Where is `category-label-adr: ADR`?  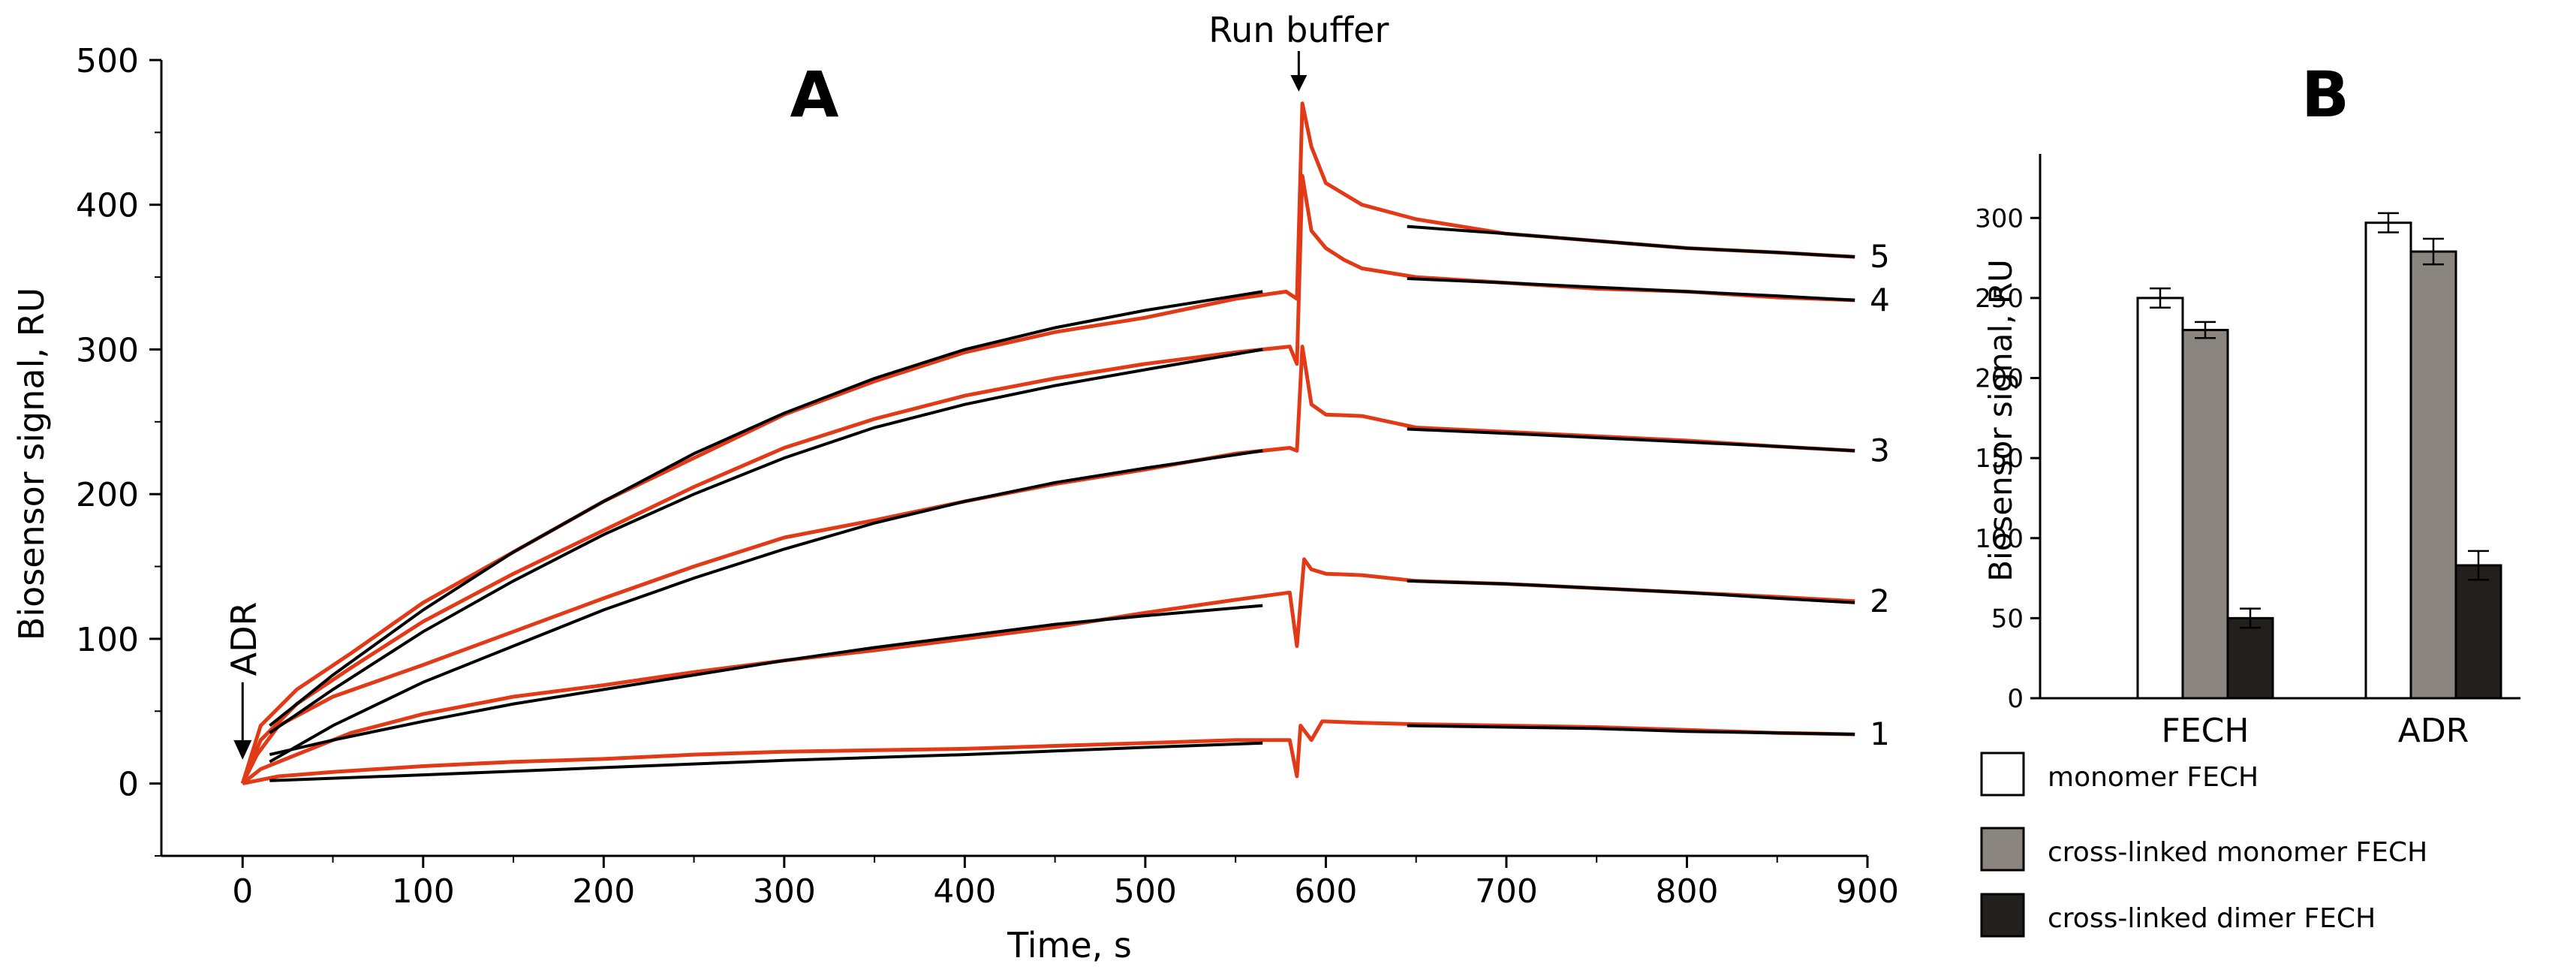
category-label-adr: ADR is located at coordinates (2433, 731).